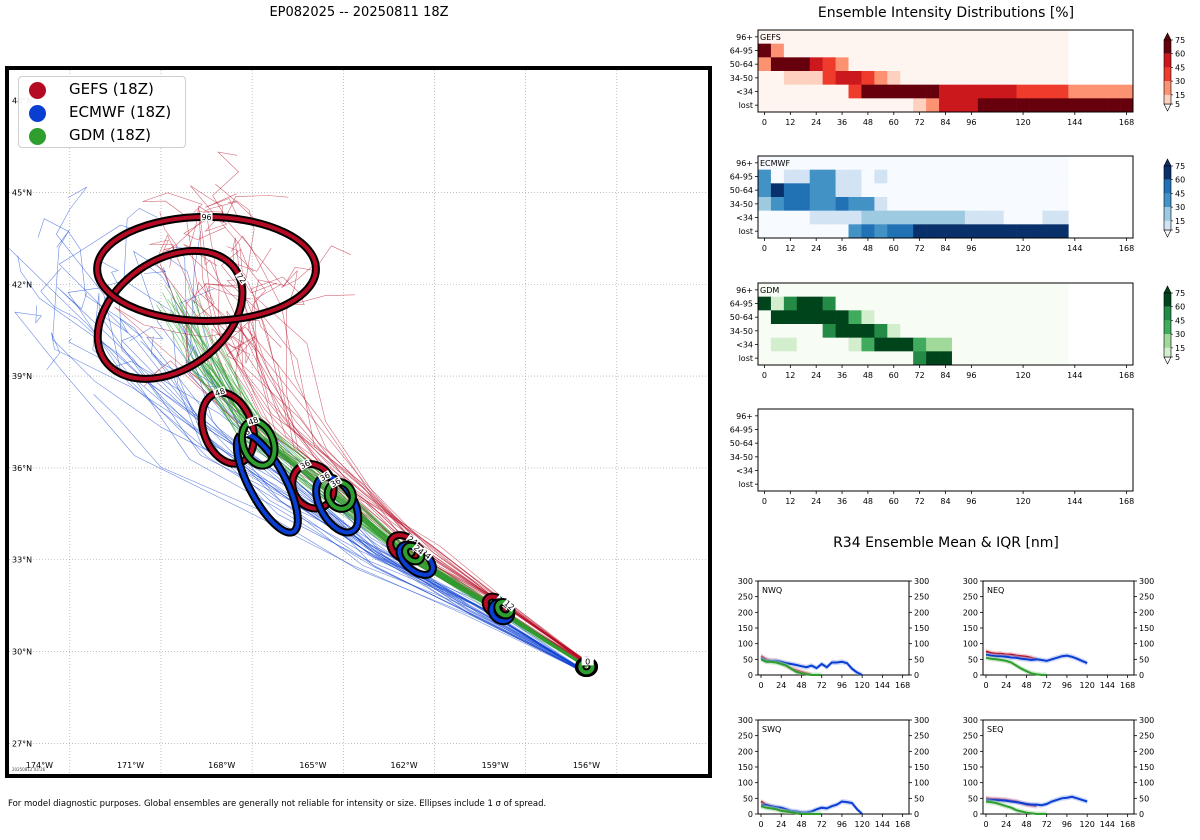 The width and height of the screenshot is (1200, 840). Describe the element at coordinates (741, 430) in the screenshot. I see `y-tick-label: 64-95` at that location.